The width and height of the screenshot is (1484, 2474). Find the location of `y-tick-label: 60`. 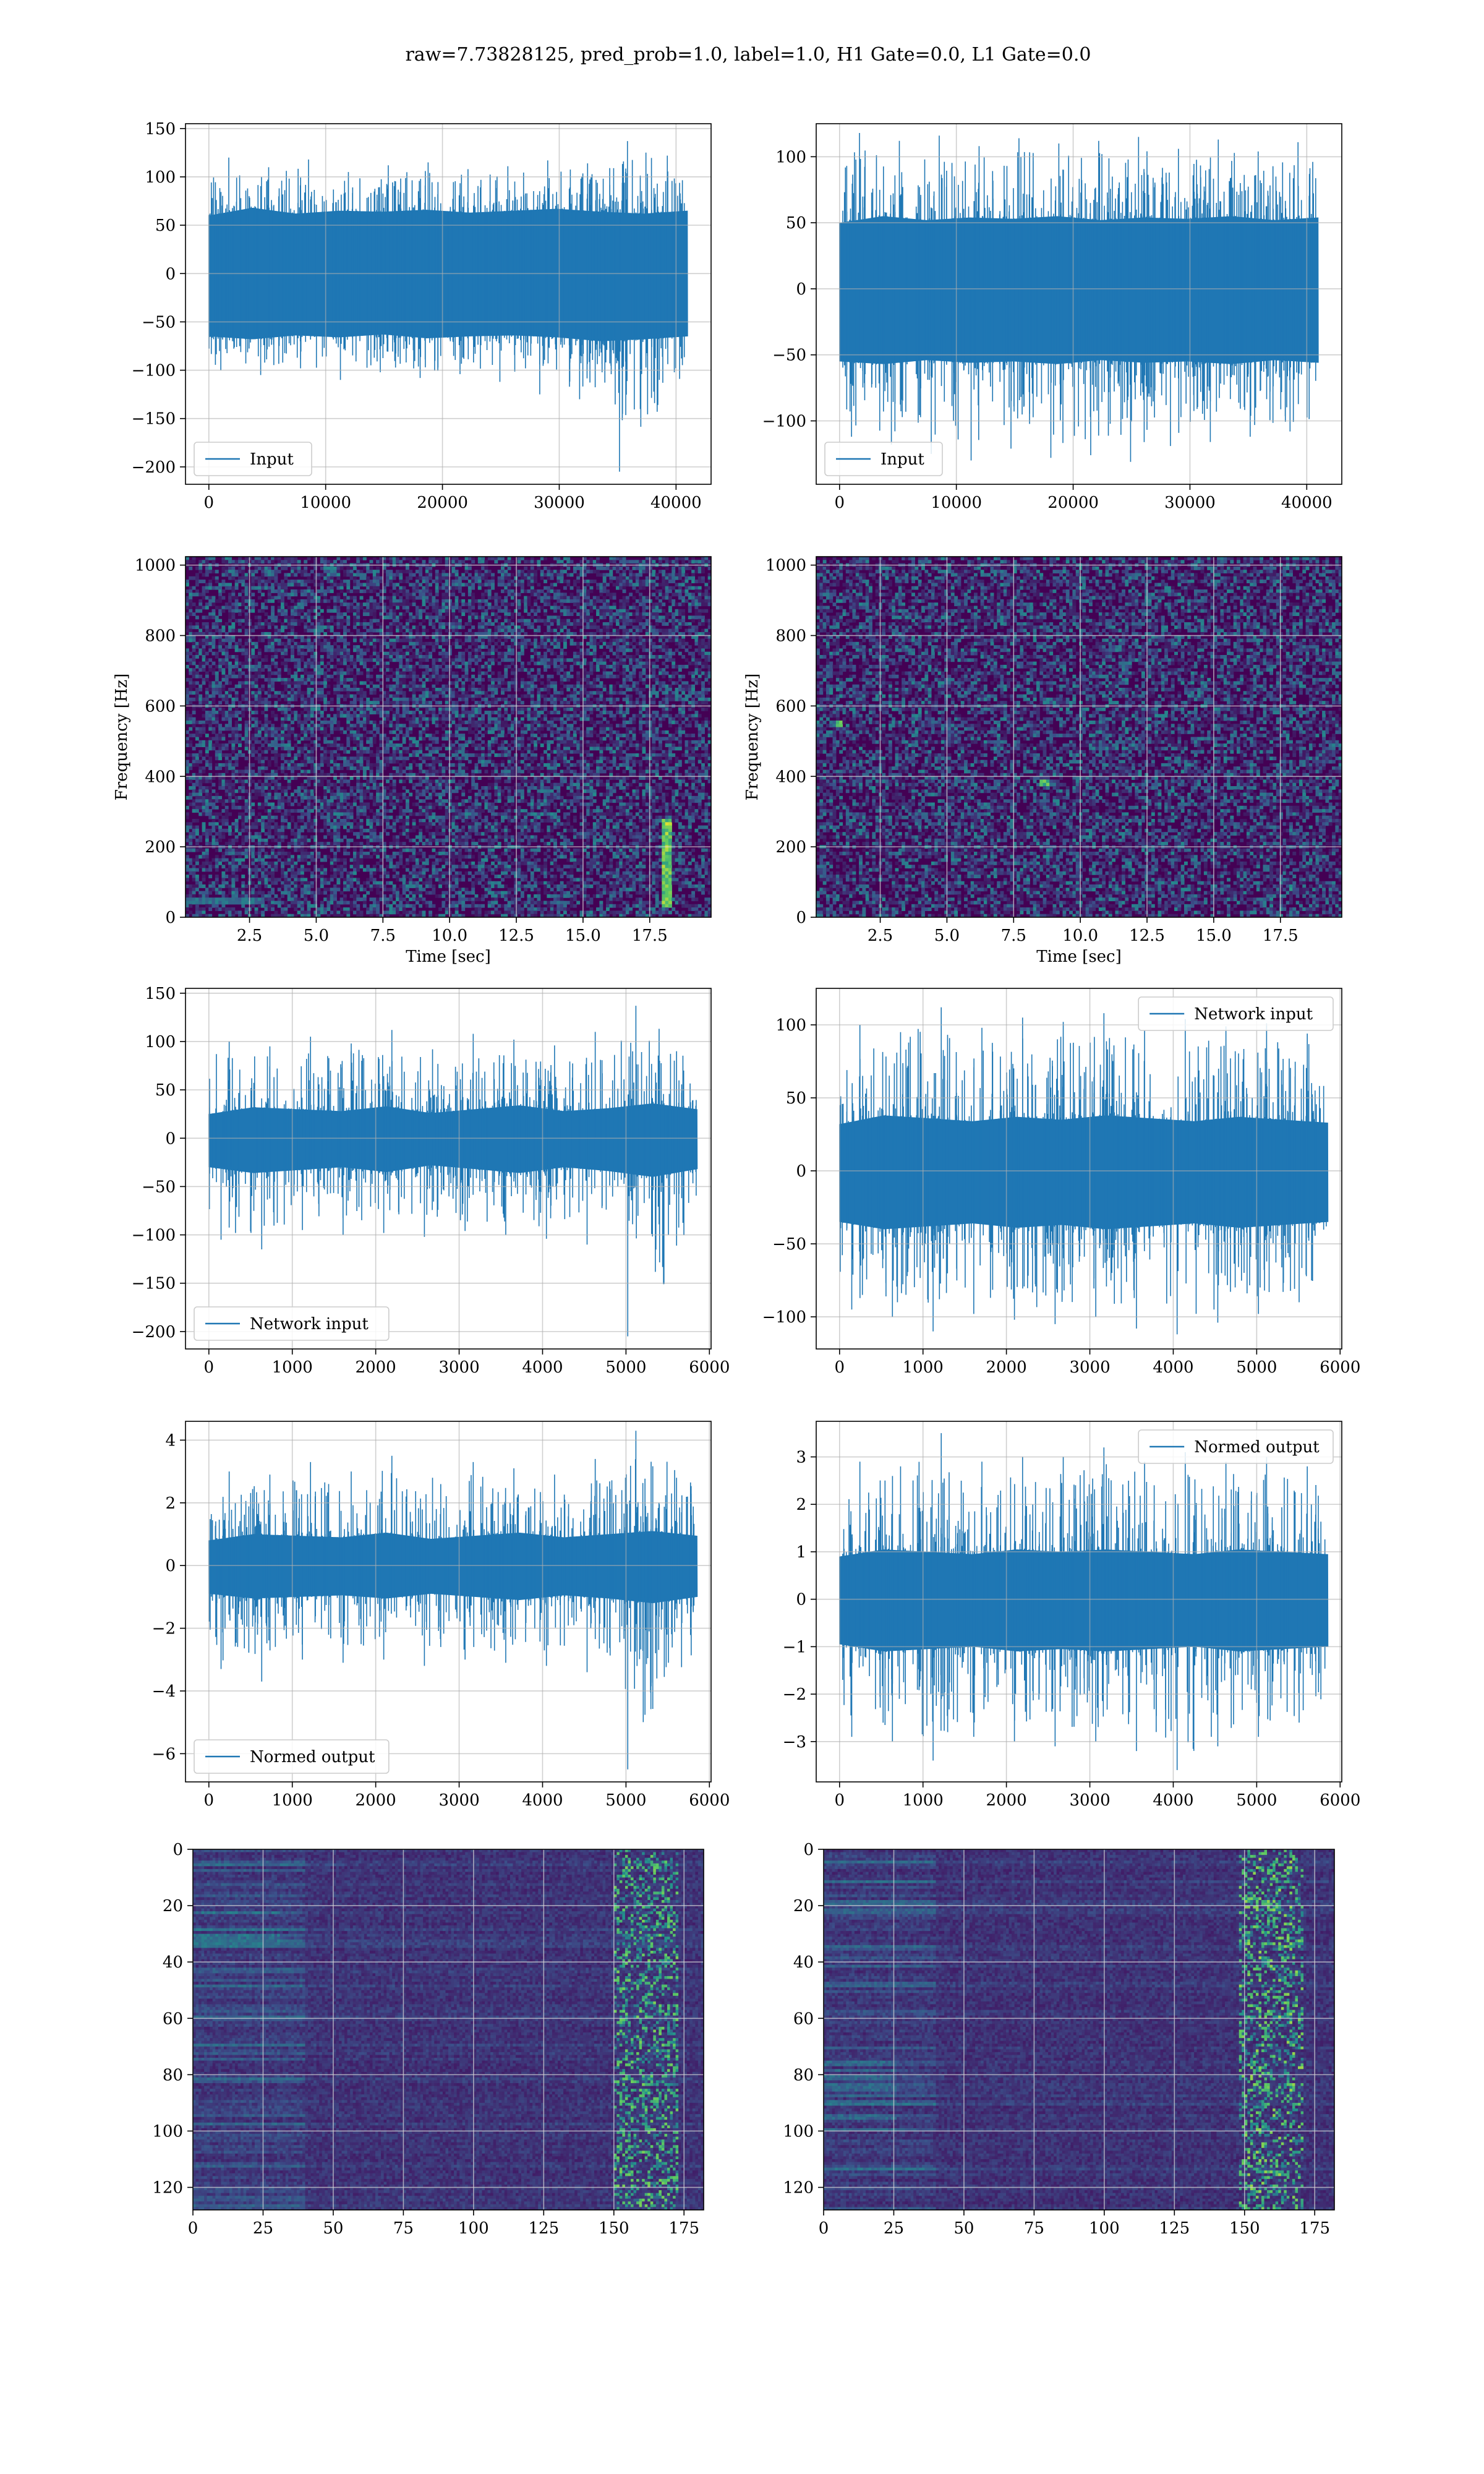

y-tick-label: 60 is located at coordinates (173, 2019).